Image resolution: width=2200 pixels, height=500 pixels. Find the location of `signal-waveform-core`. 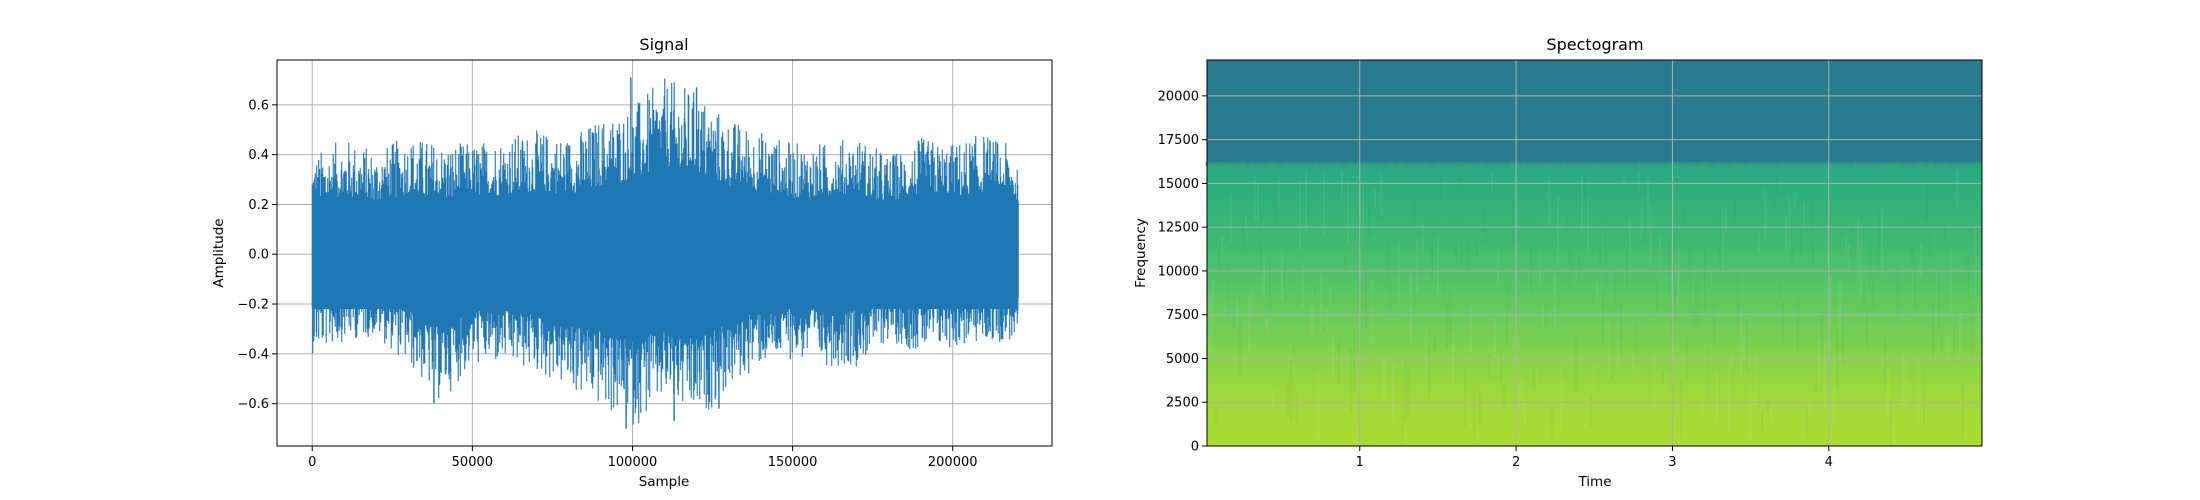

signal-waveform-core is located at coordinates (665, 254).